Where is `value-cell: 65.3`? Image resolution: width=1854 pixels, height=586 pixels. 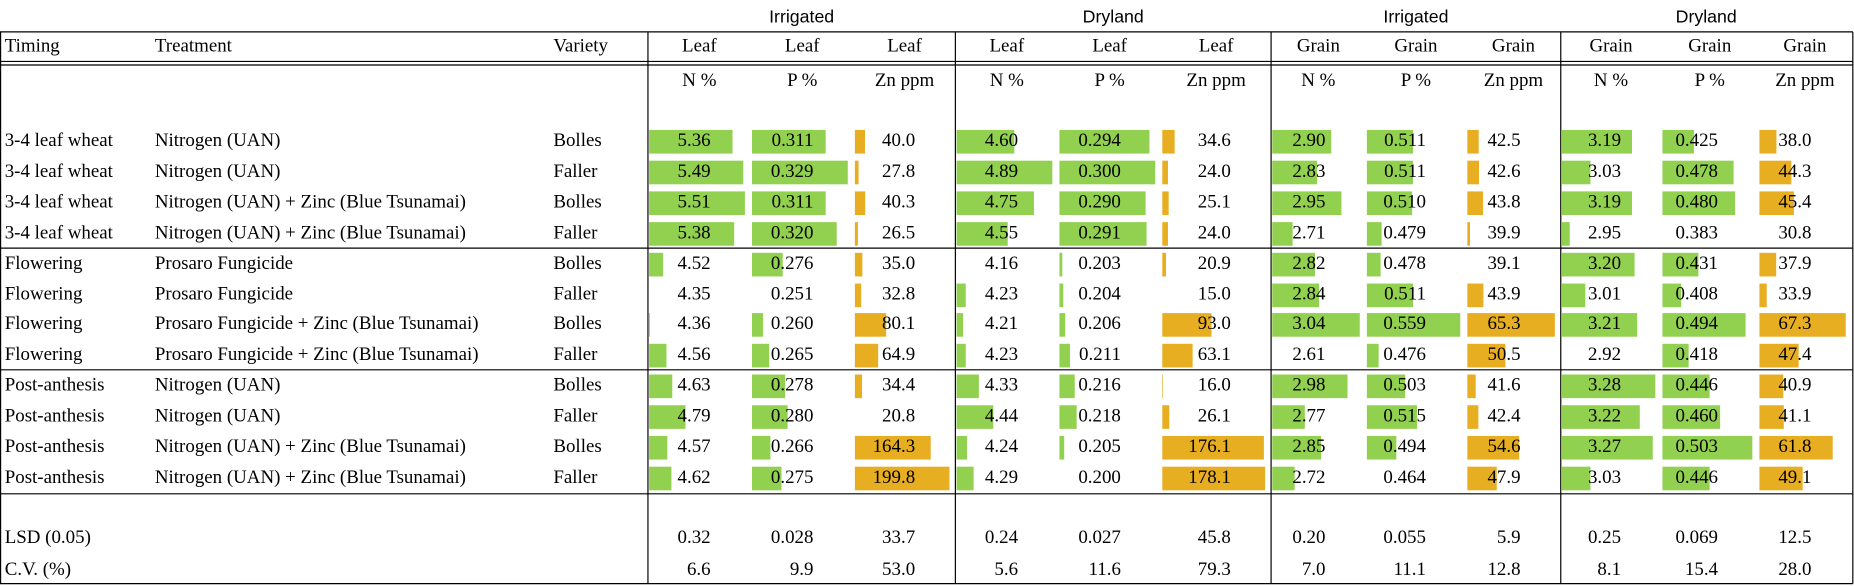
value-cell: 65.3 is located at coordinates (1503, 323).